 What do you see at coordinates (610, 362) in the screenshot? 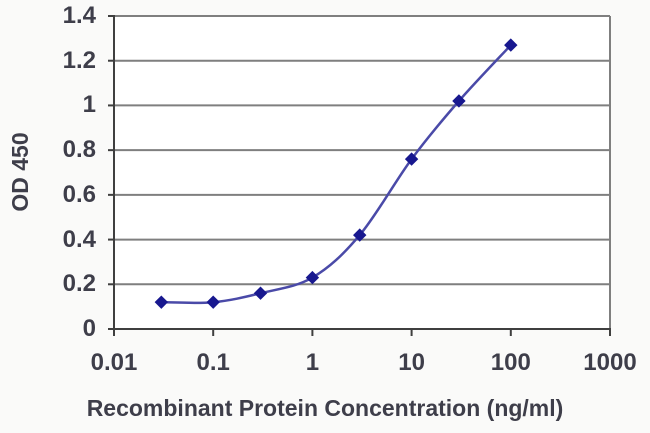
I see `x-tick-label: 1000` at bounding box center [610, 362].